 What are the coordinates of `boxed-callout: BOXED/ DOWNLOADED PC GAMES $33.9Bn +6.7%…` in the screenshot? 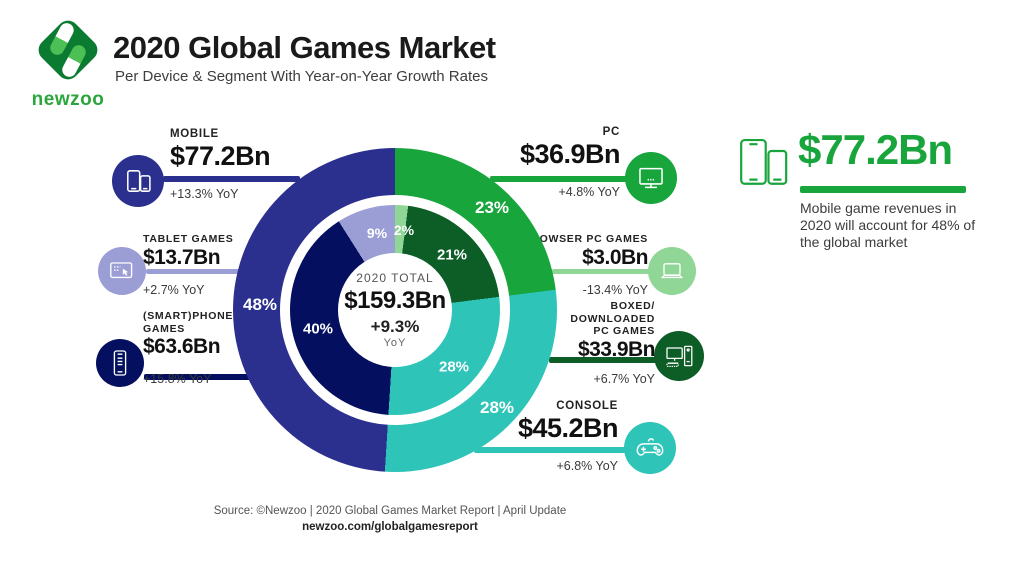 It's located at (607, 343).